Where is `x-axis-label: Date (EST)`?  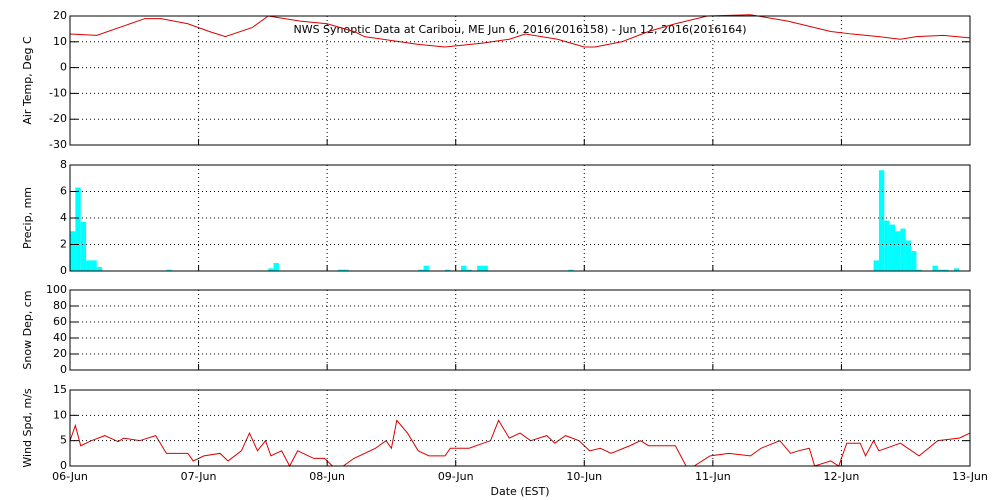
x-axis-label: Date (EST) is located at coordinates (519, 491).